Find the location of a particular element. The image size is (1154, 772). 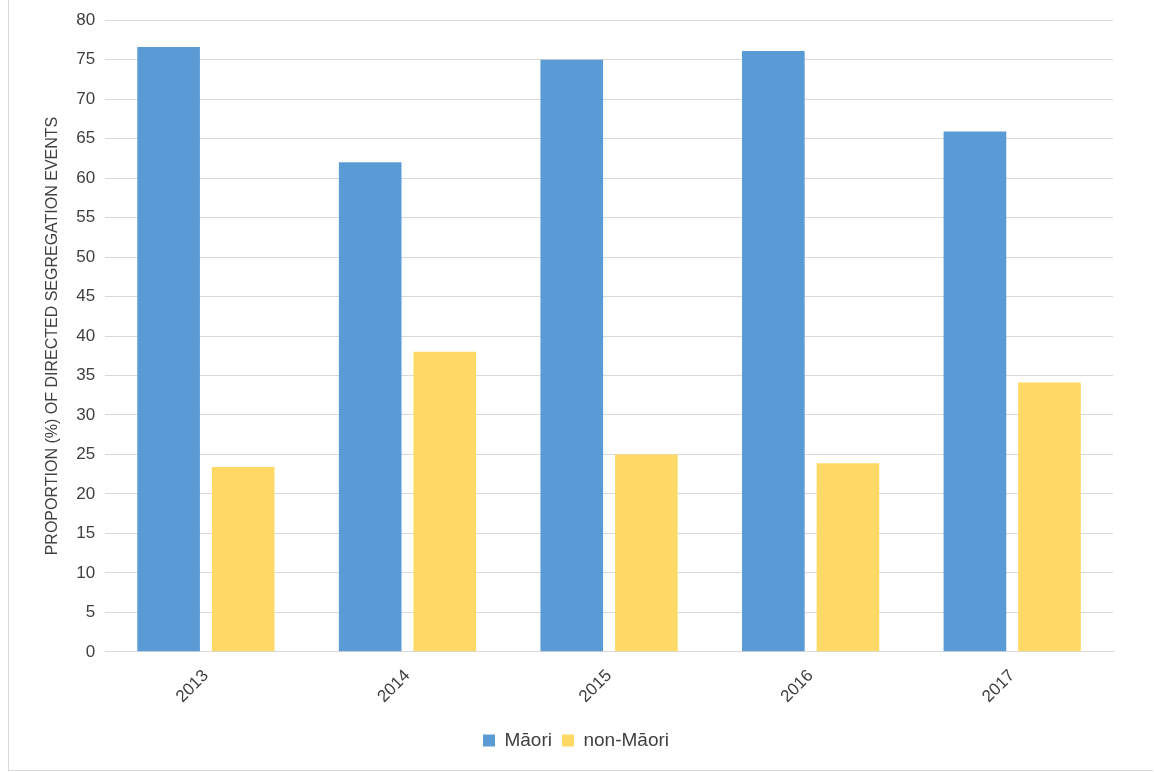

y-axis-title: PROPORTION (%) OF DIRECTED SEGREGATION EVENTS is located at coordinates (52, 336).